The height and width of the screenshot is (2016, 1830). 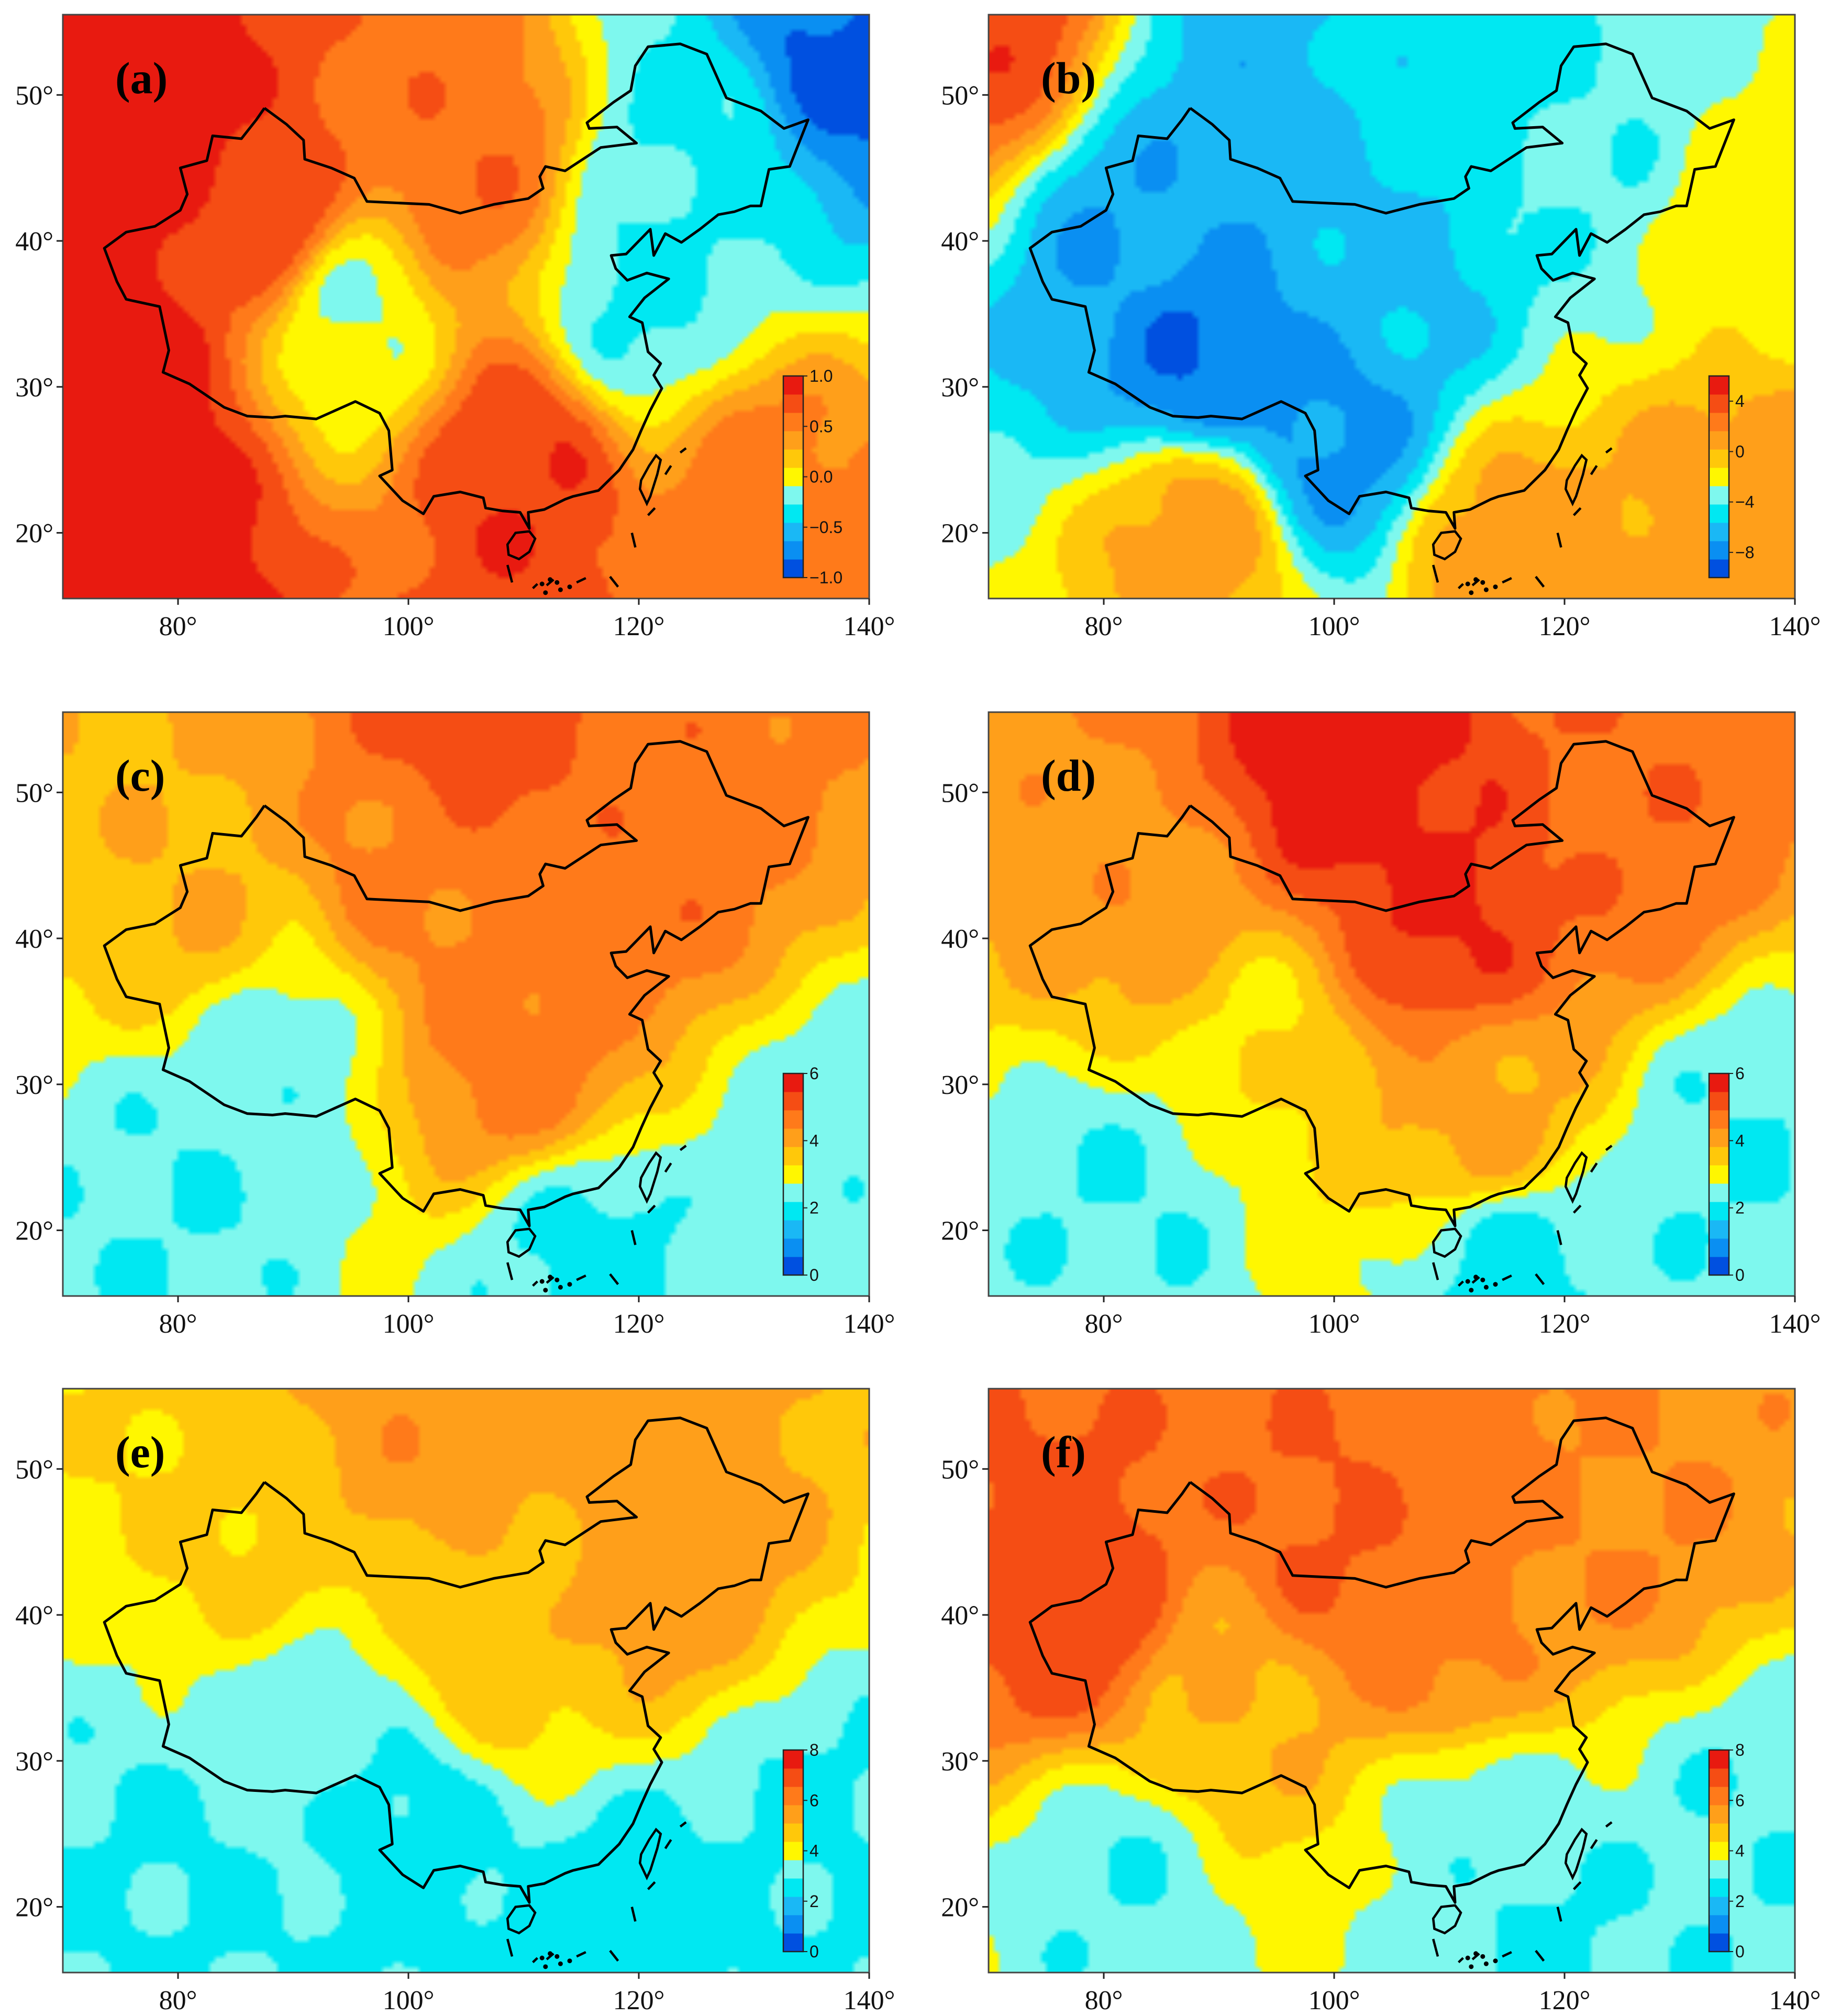 What do you see at coordinates (1740, 1952) in the screenshot?
I see `colorbar-tick-label: 0` at bounding box center [1740, 1952].